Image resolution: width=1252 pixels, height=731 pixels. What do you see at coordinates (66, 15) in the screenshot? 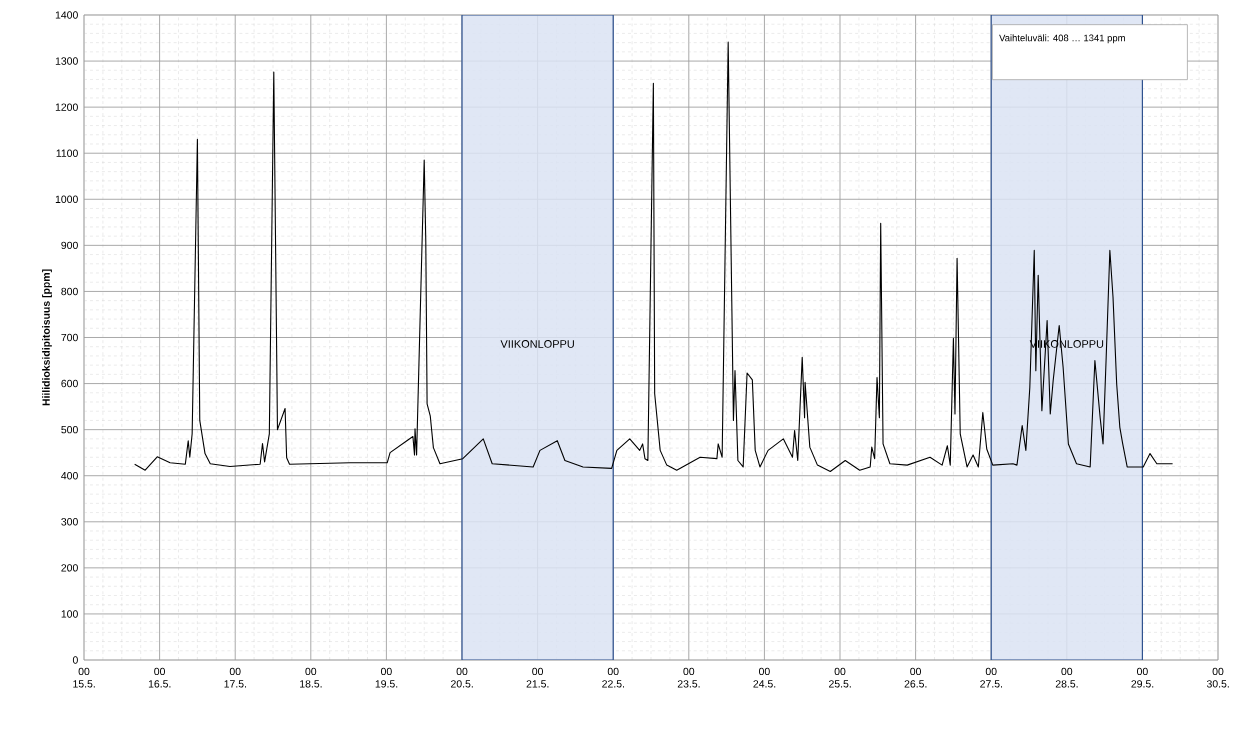
I see `y-tick-label: 1400` at bounding box center [66, 15].